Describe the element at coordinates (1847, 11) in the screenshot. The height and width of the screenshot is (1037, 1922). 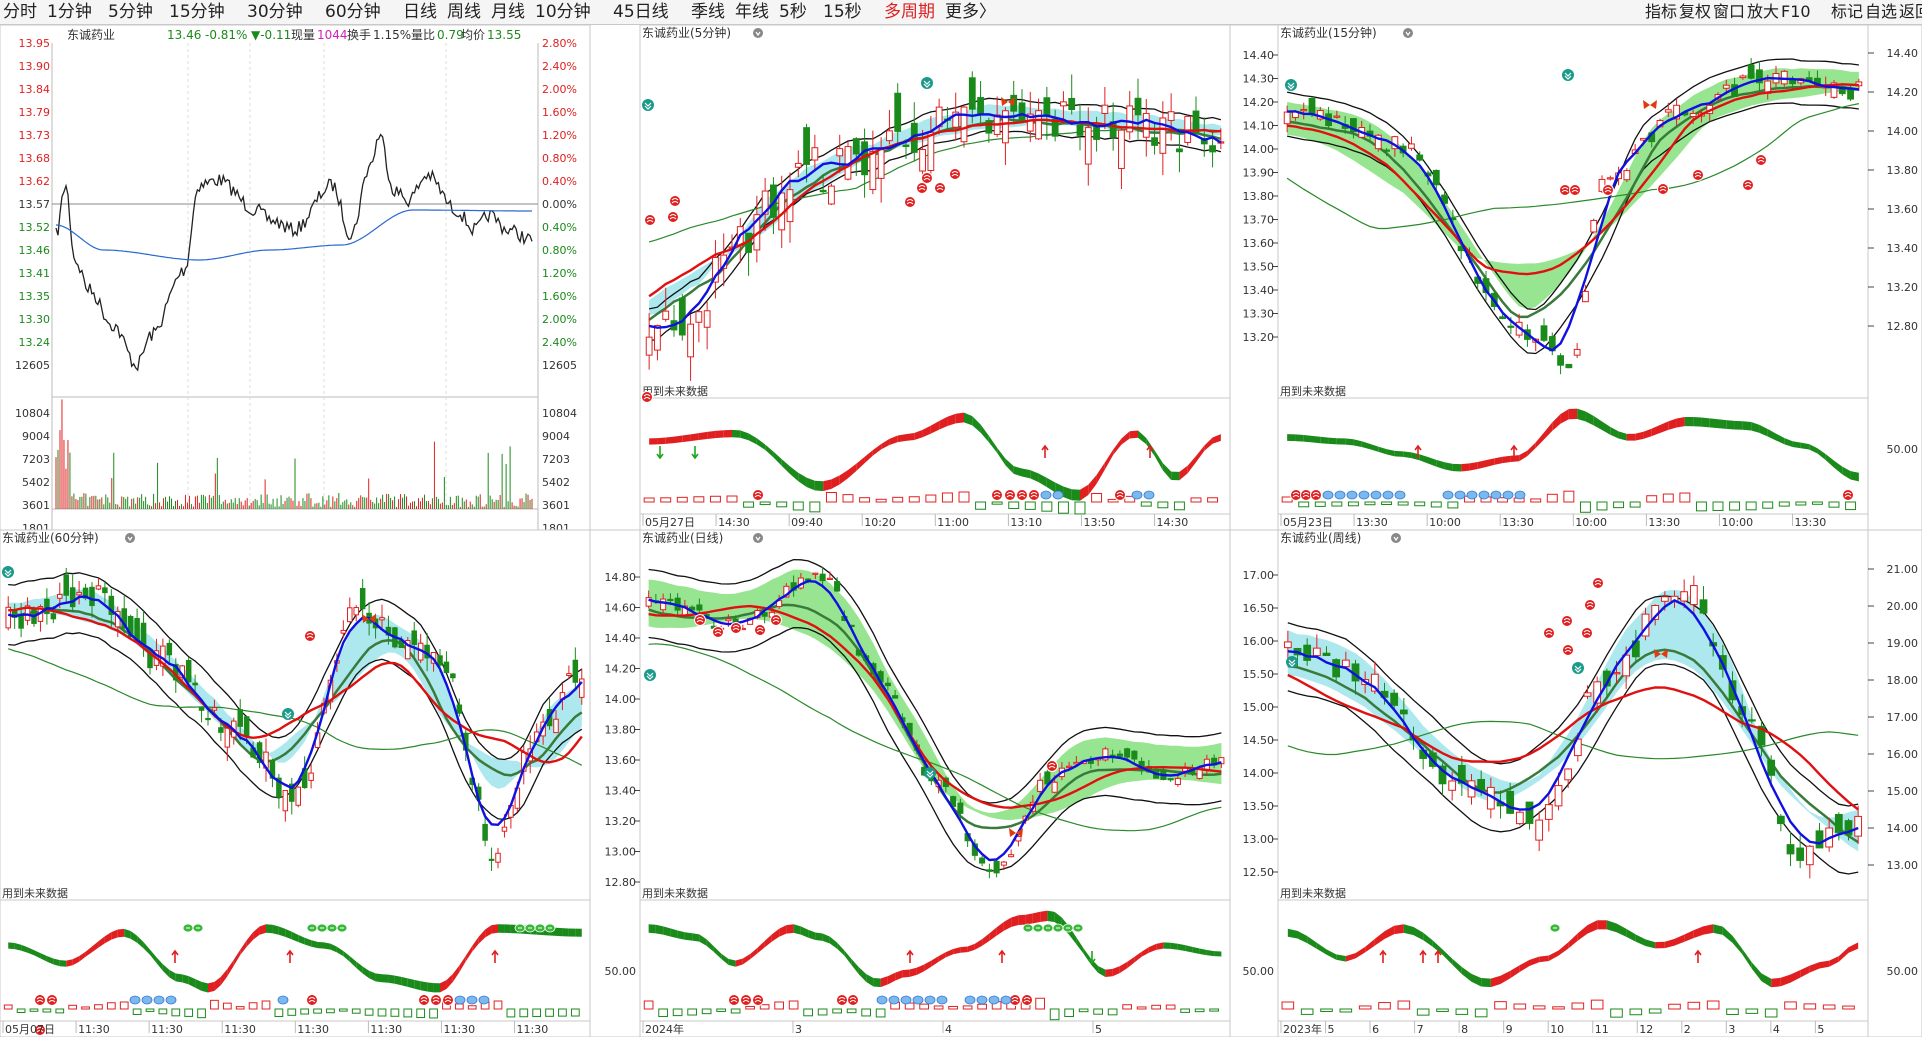
I see `toolbar-tool-button: 标记` at that location.